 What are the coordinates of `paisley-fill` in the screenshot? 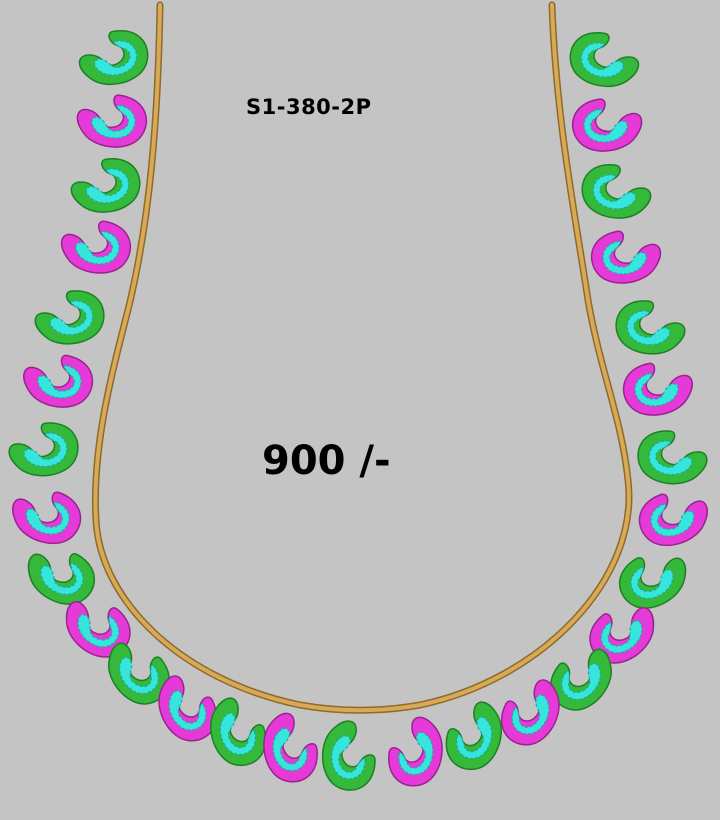 It's located at (348, 757).